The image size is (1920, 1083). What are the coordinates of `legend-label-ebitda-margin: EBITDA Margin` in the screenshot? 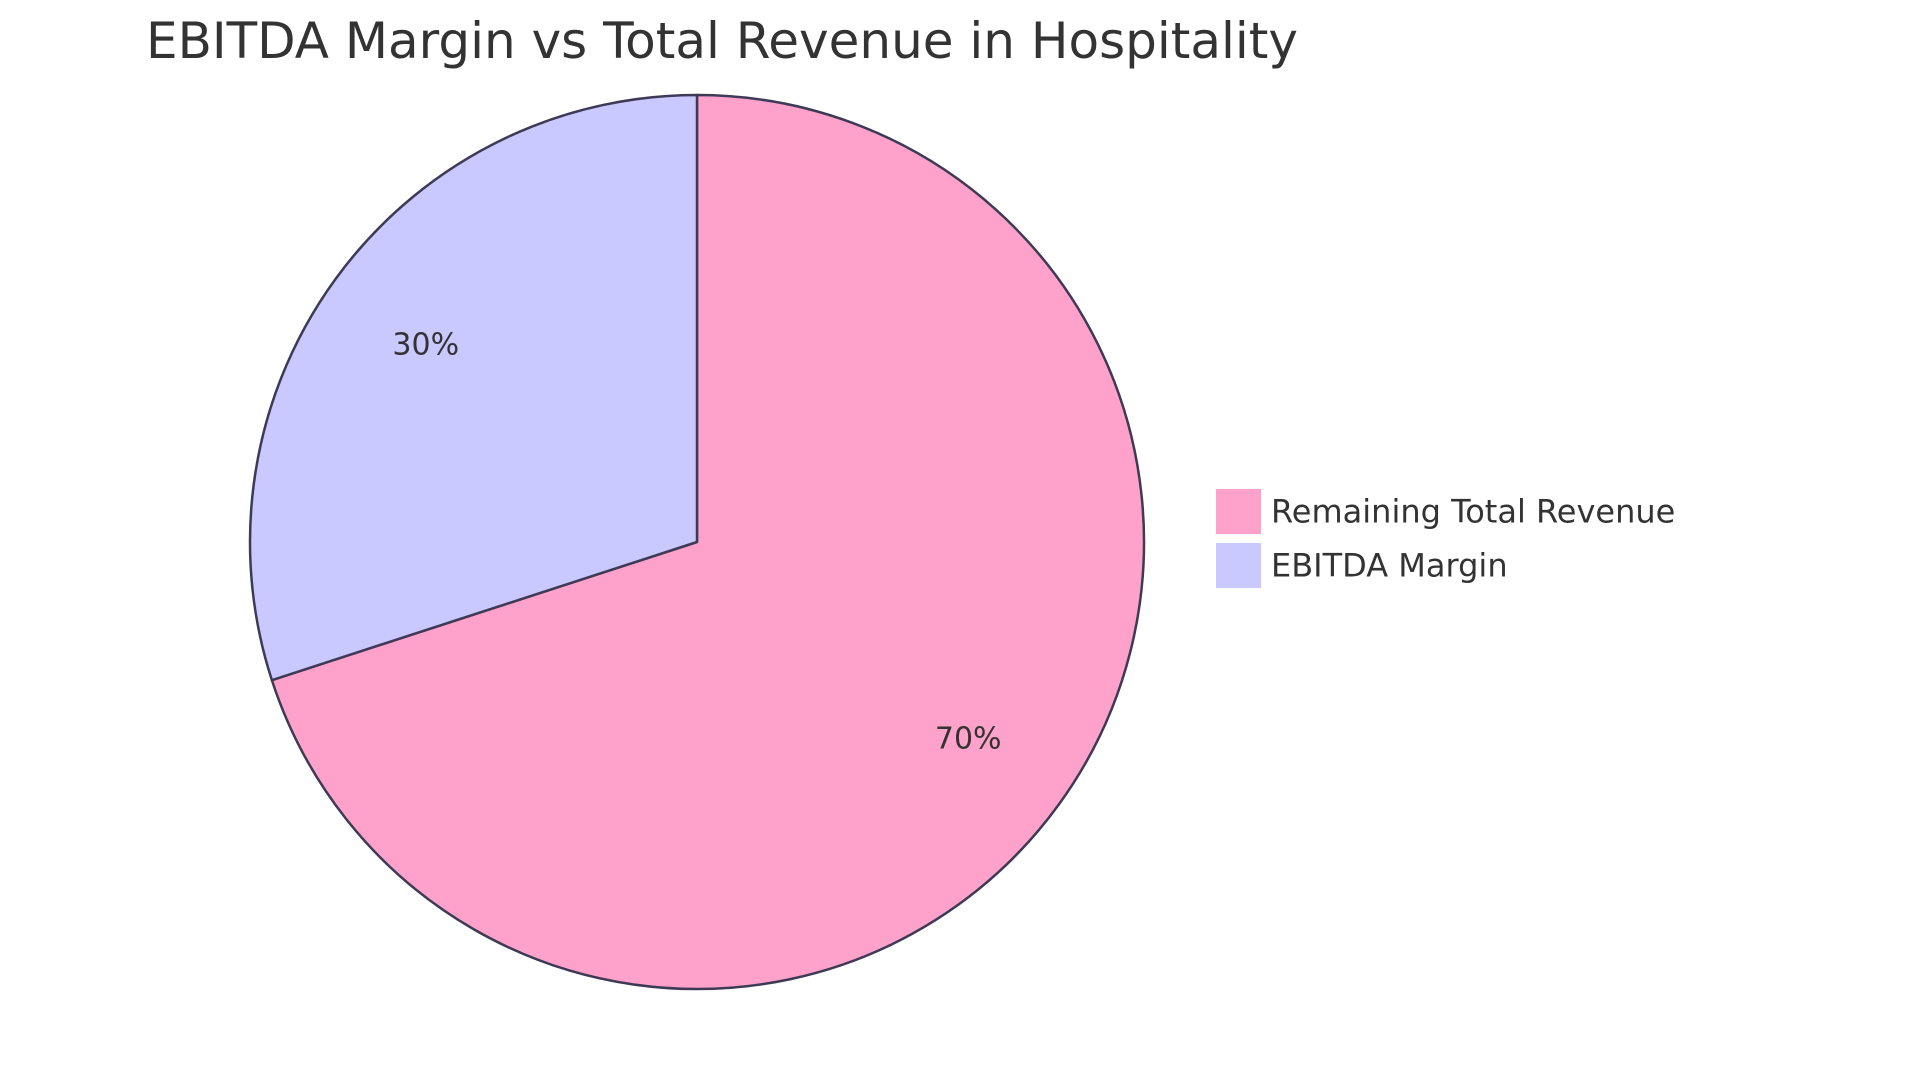 It's located at (1389, 566).